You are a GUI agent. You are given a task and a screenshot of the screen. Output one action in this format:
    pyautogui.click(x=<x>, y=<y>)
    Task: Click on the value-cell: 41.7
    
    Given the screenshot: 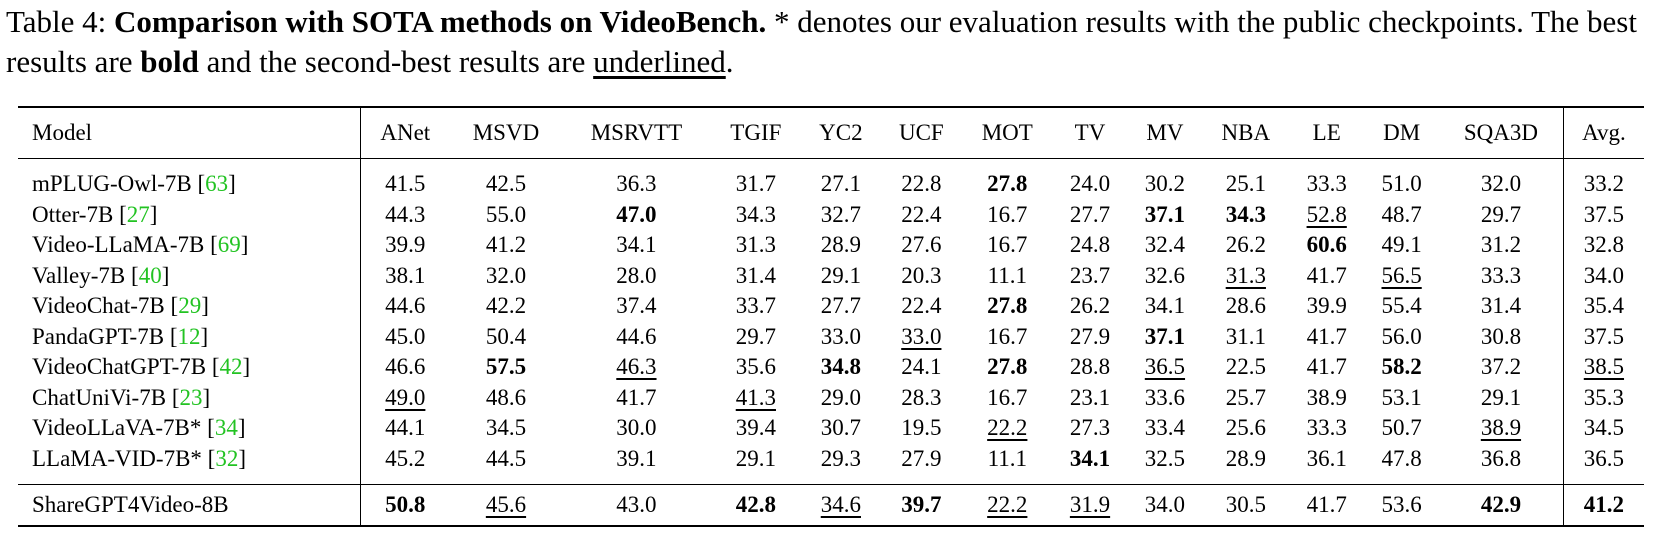 What is the action you would take?
    pyautogui.click(x=636, y=398)
    